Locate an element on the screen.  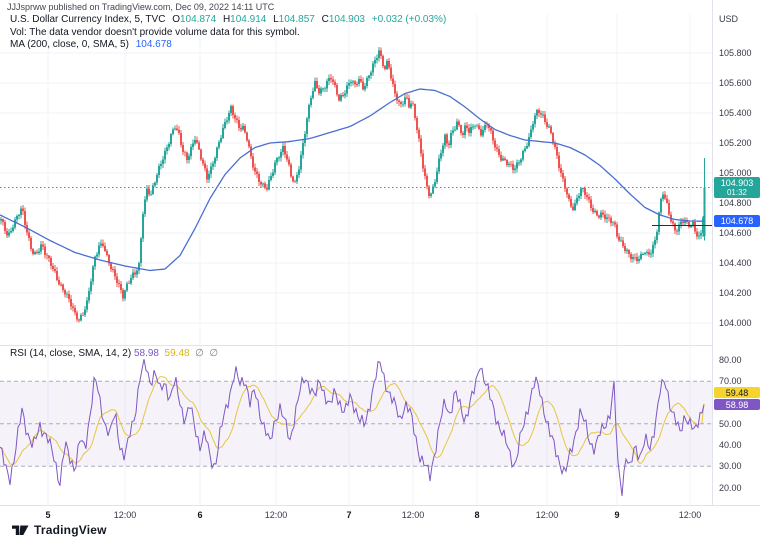
price-tick-label: 104.400 is located at coordinates (735, 263).